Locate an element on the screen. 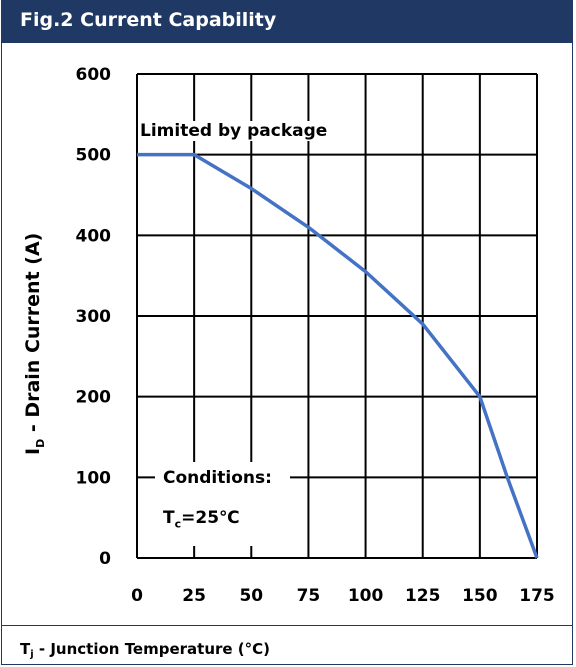 The height and width of the screenshot is (667, 576). y-tick-label: 100 is located at coordinates (94, 478).